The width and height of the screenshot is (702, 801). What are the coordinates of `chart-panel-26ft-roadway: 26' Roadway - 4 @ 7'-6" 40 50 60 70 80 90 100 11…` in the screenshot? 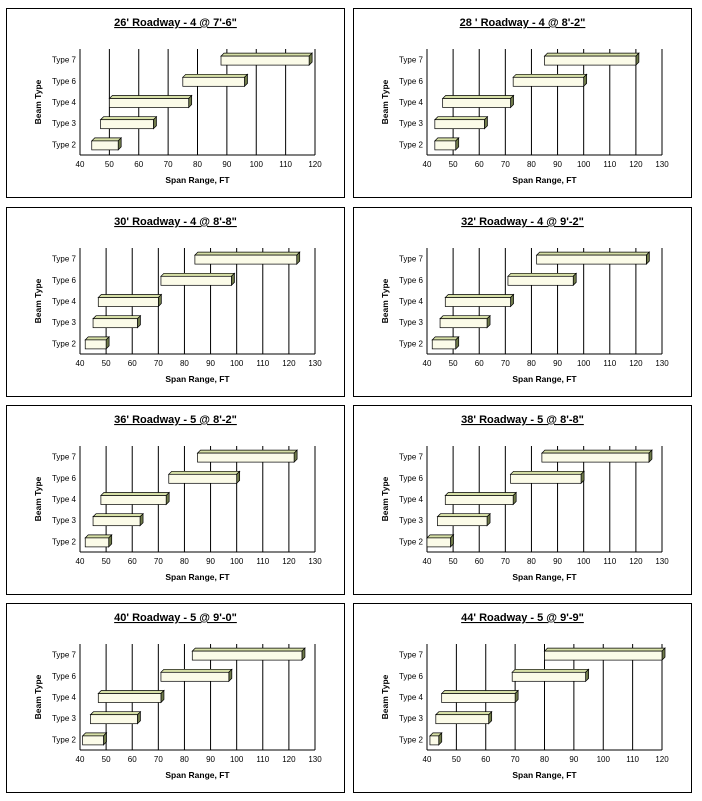 It's located at (175, 103).